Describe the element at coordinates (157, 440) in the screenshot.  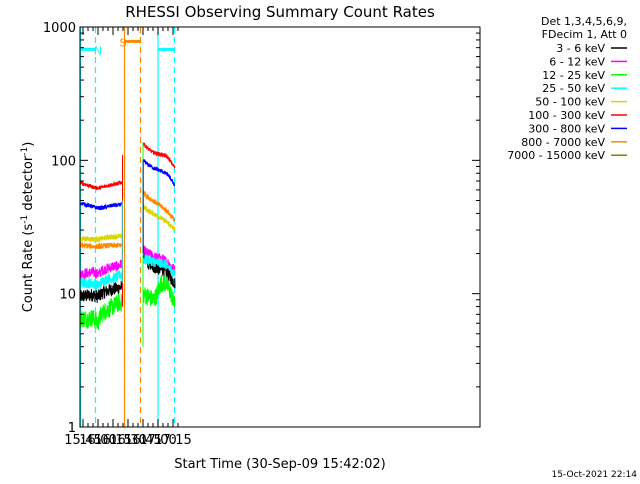
I see `x-tick-label: 17:00` at that location.